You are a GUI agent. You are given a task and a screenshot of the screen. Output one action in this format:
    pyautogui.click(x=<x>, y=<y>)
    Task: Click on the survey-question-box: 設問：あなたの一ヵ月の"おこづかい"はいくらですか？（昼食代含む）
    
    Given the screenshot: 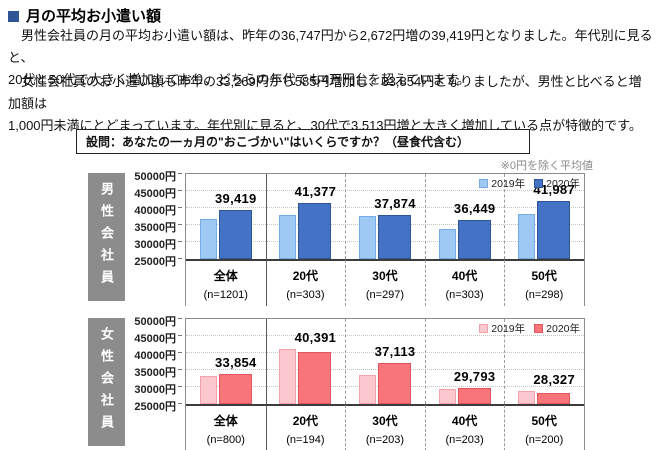 What is the action you would take?
    pyautogui.click(x=303, y=141)
    